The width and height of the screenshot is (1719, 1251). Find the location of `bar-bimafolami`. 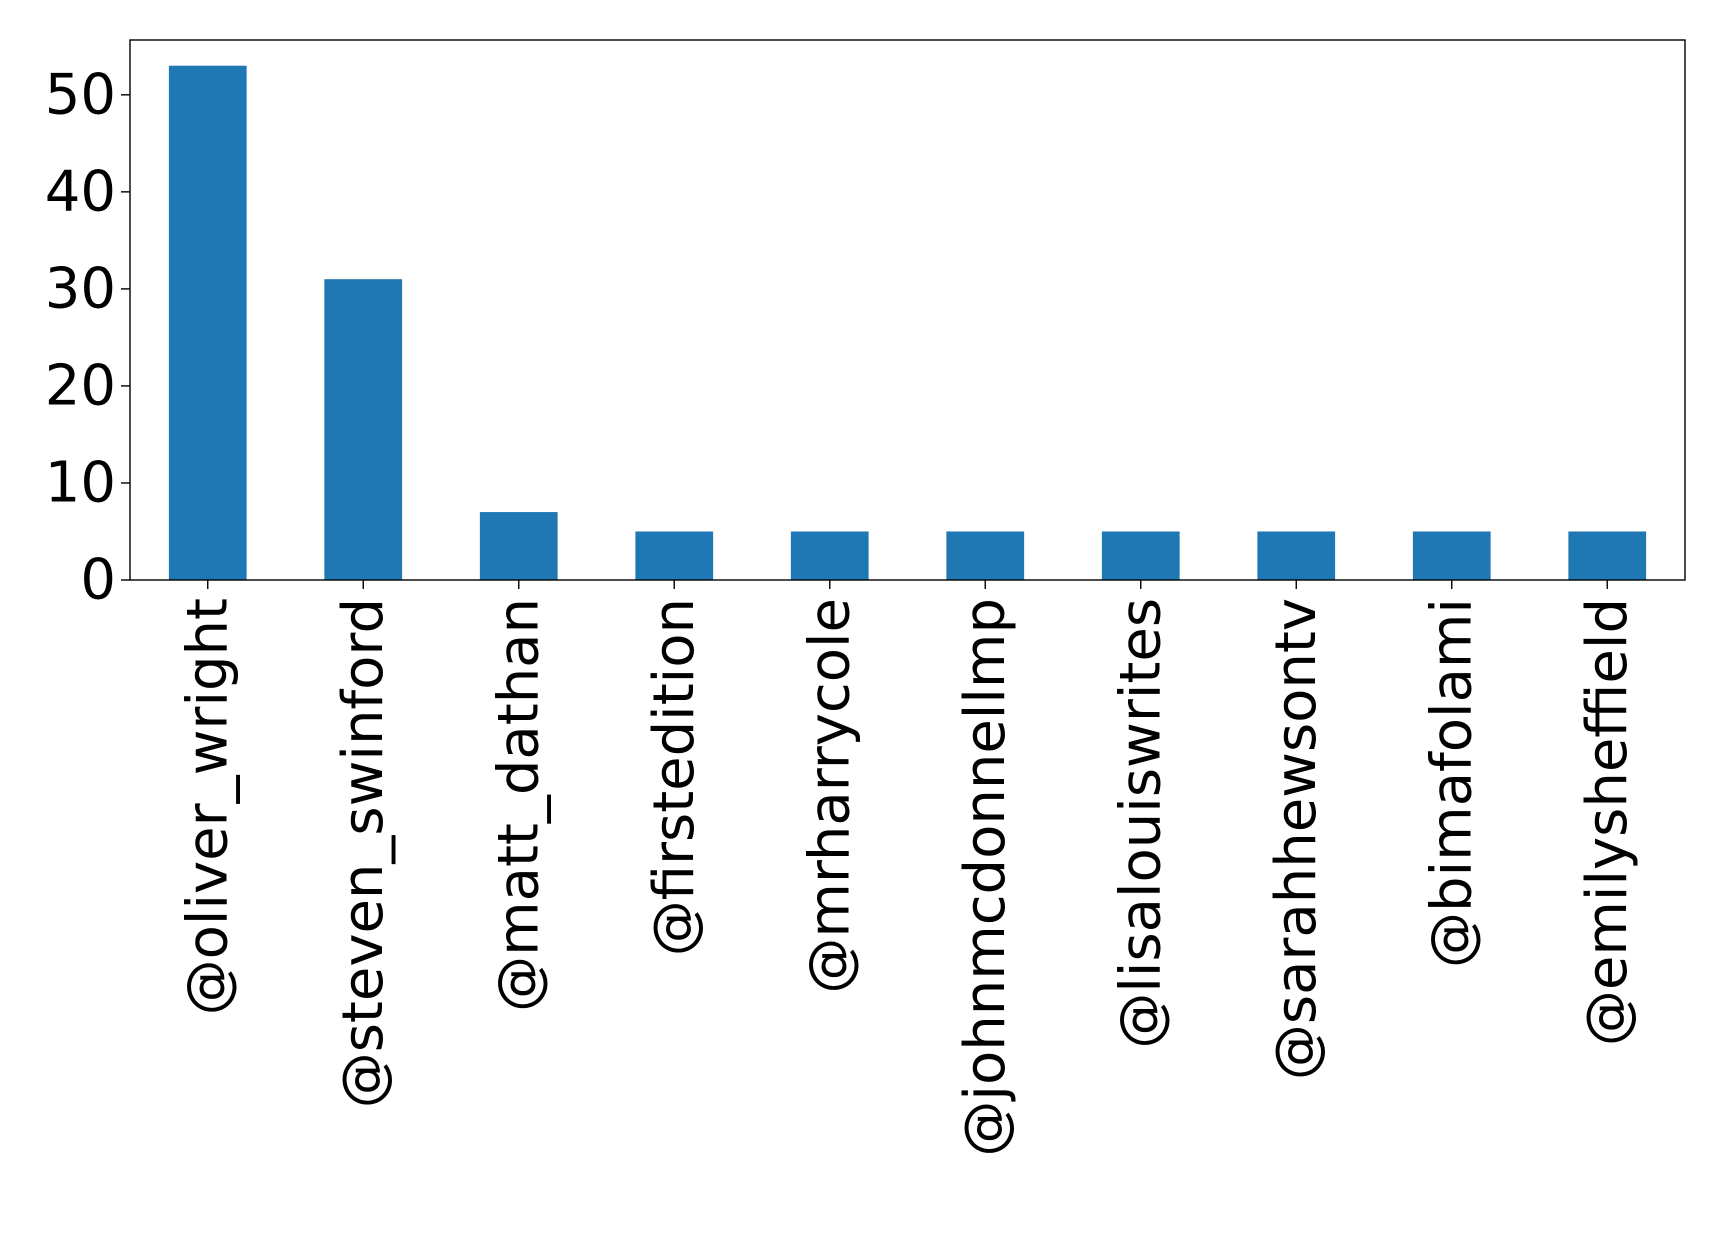

bar-bimafolami is located at coordinates (1451, 555).